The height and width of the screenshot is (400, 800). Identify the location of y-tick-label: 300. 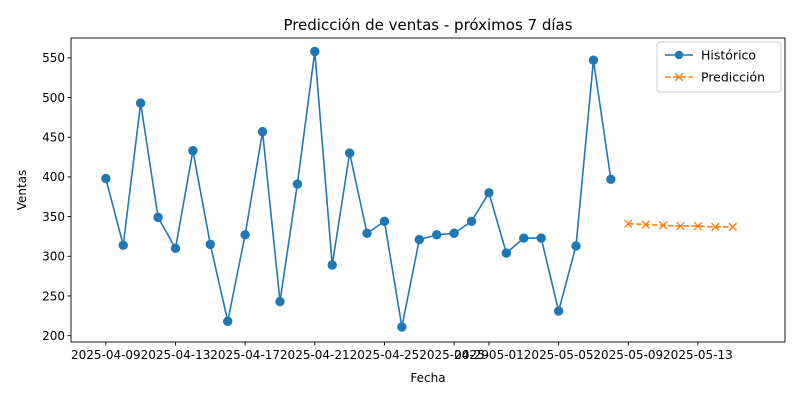
(53, 257).